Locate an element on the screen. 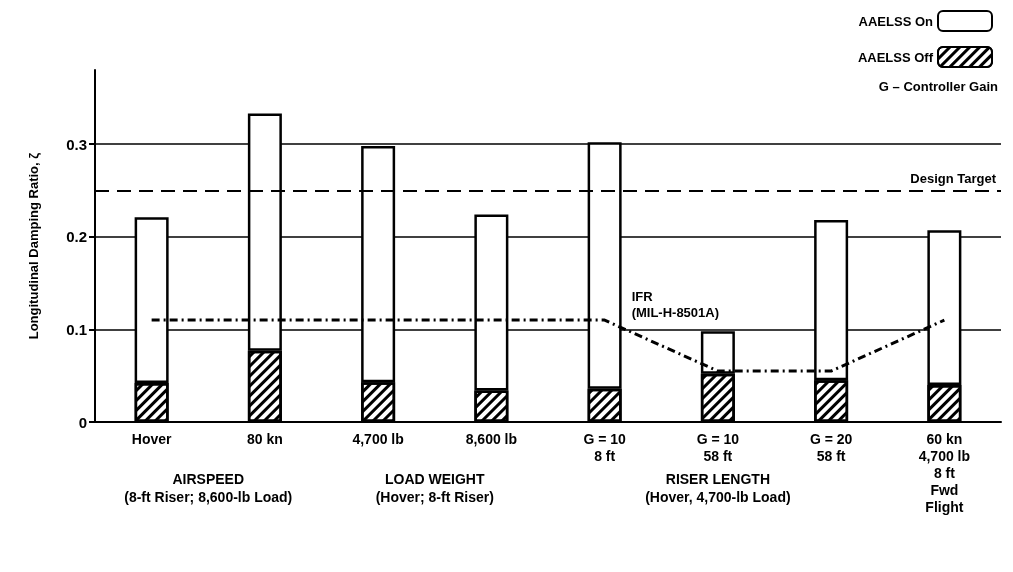  series-label: IFR (MIL-H-8501A) is located at coordinates (675, 304).